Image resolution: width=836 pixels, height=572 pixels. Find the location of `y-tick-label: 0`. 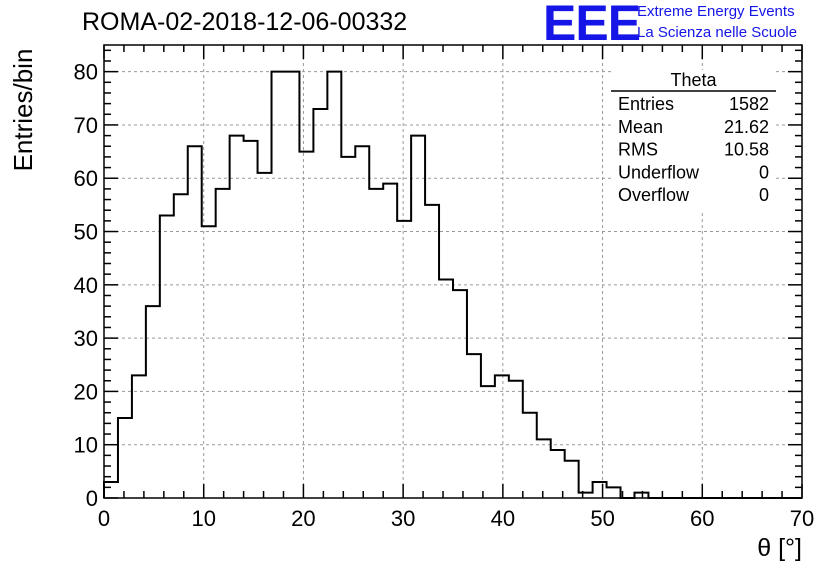

y-tick-label: 0 is located at coordinates (92, 498).